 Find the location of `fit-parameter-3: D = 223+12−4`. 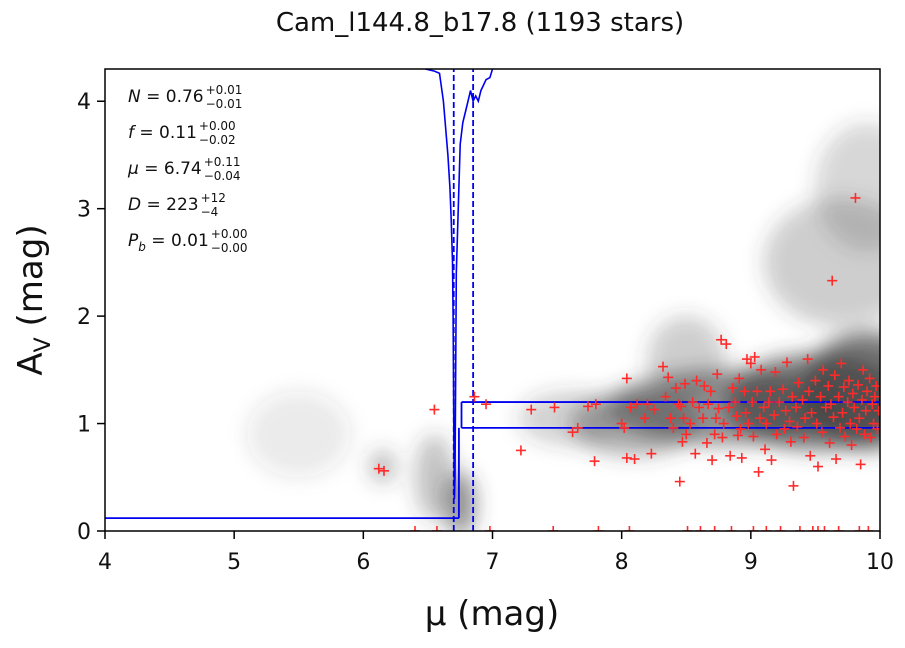

fit-parameter-3: D = 223+12−4 is located at coordinates (177, 205).